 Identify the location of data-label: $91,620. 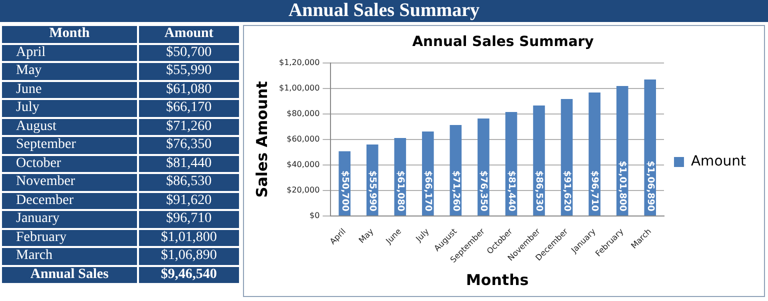
(566, 191).